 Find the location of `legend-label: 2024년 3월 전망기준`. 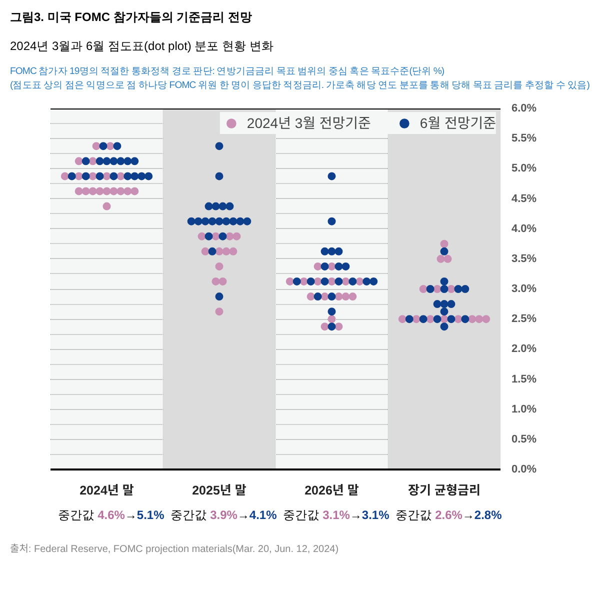

legend-label: 2024년 3월 전망기준 is located at coordinates (308, 124).